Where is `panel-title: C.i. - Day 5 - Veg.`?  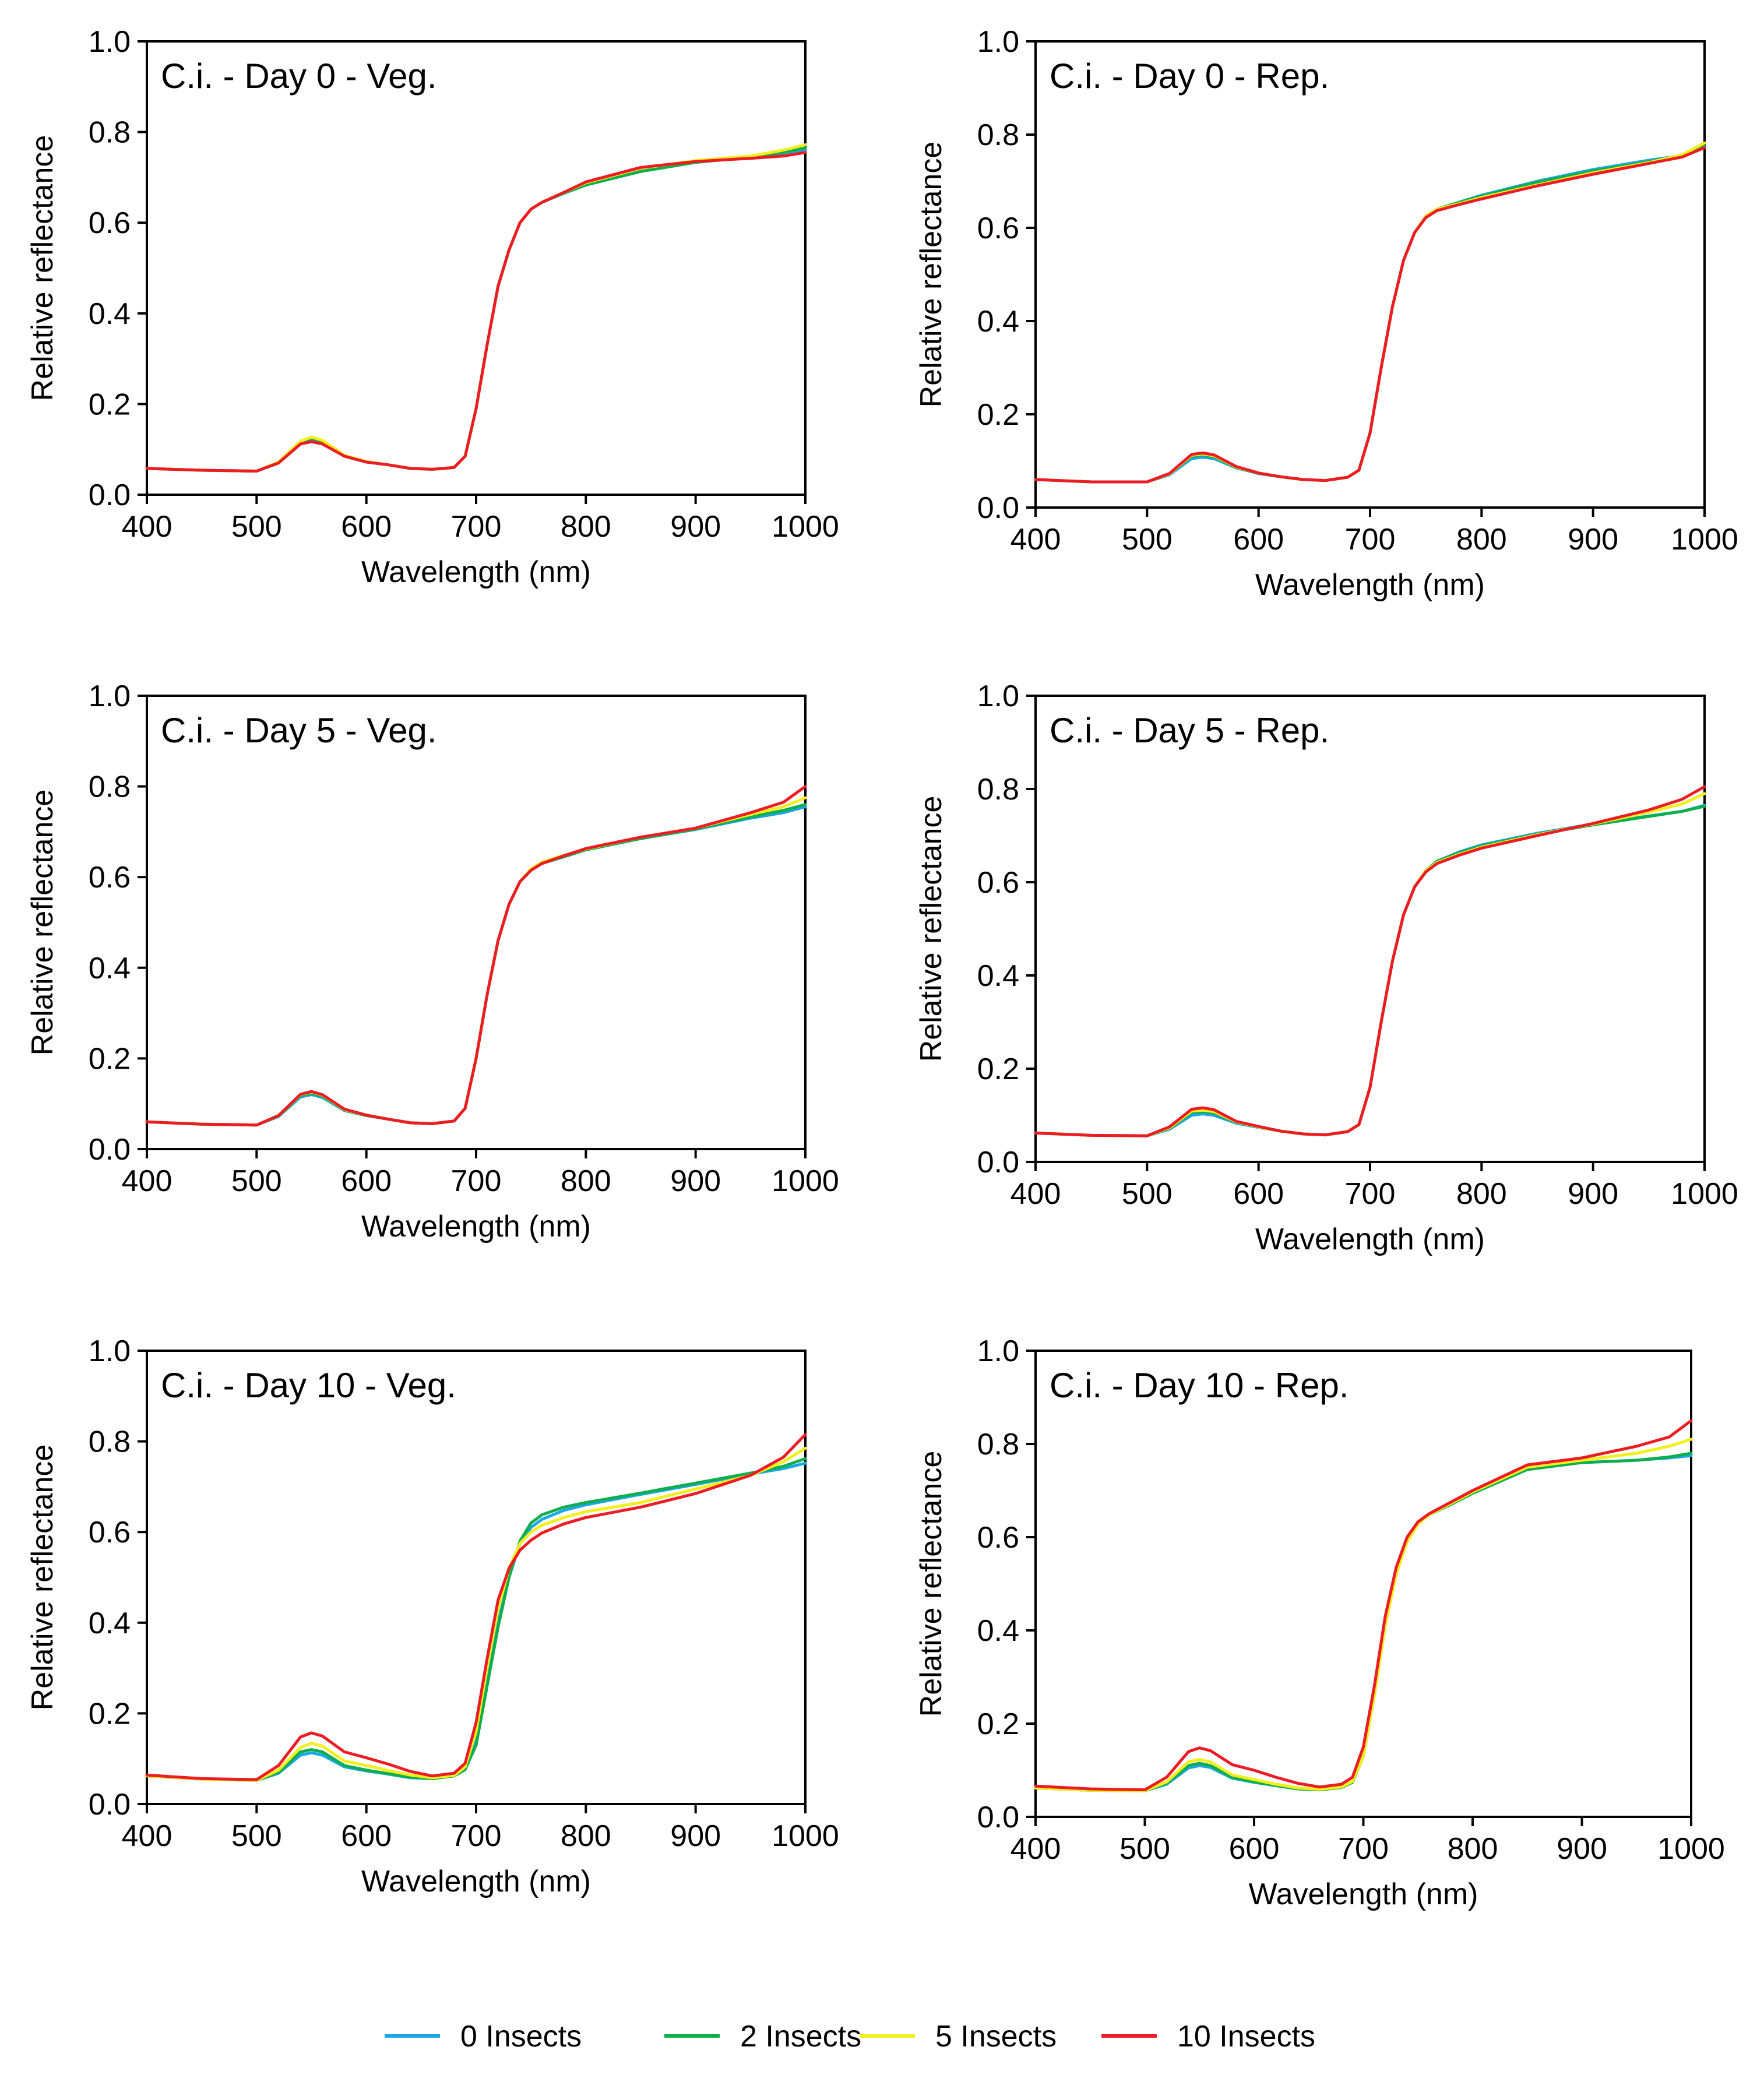
panel-title: C.i. - Day 5 - Veg. is located at coordinates (299, 730).